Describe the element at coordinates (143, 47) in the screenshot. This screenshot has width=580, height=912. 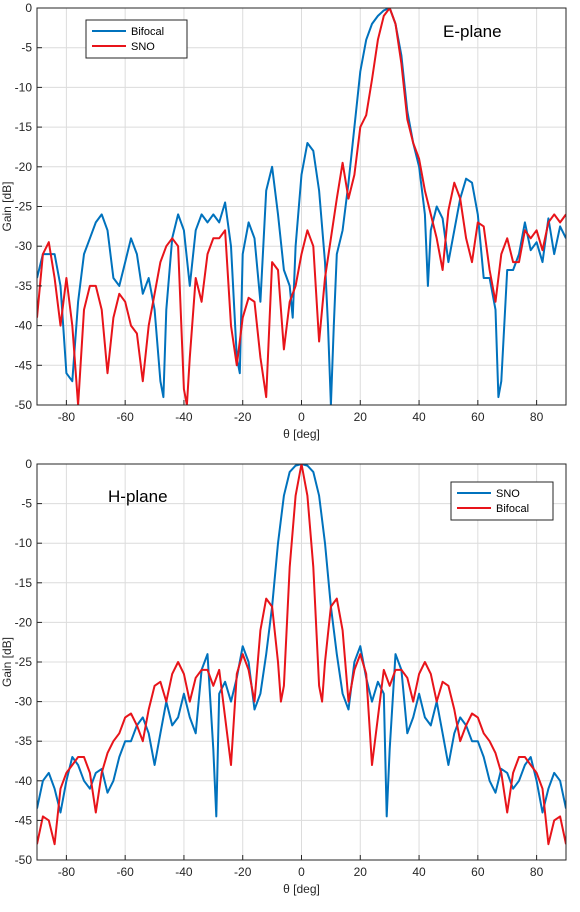
I see `e-plane-legend-label-sno: SNO` at that location.